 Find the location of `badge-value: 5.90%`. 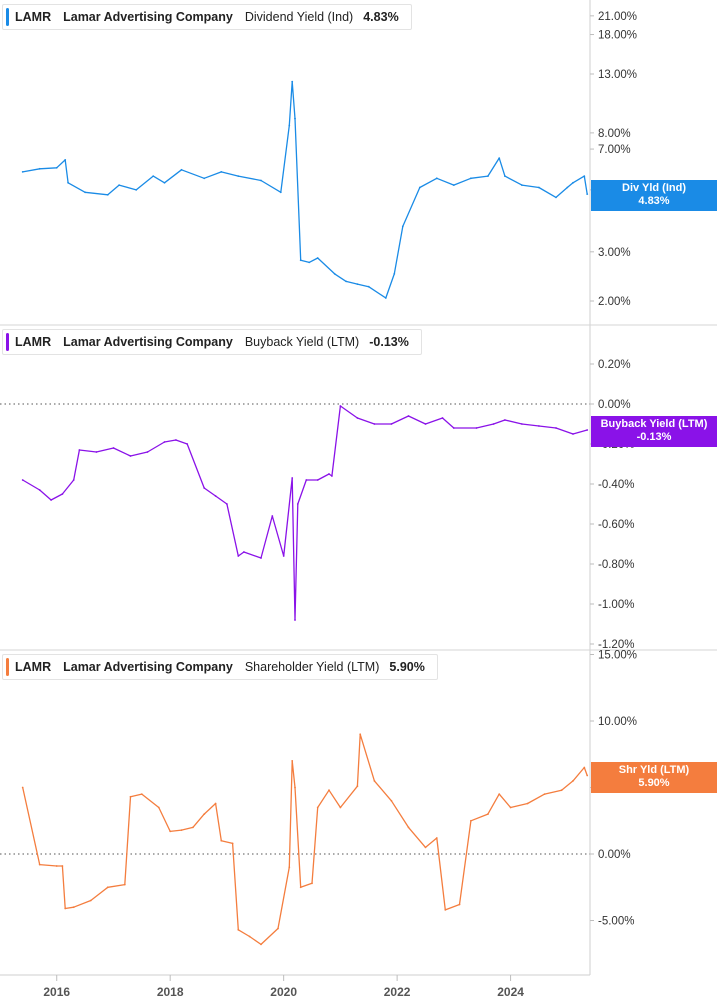

badge-value: 5.90% is located at coordinates (654, 783).